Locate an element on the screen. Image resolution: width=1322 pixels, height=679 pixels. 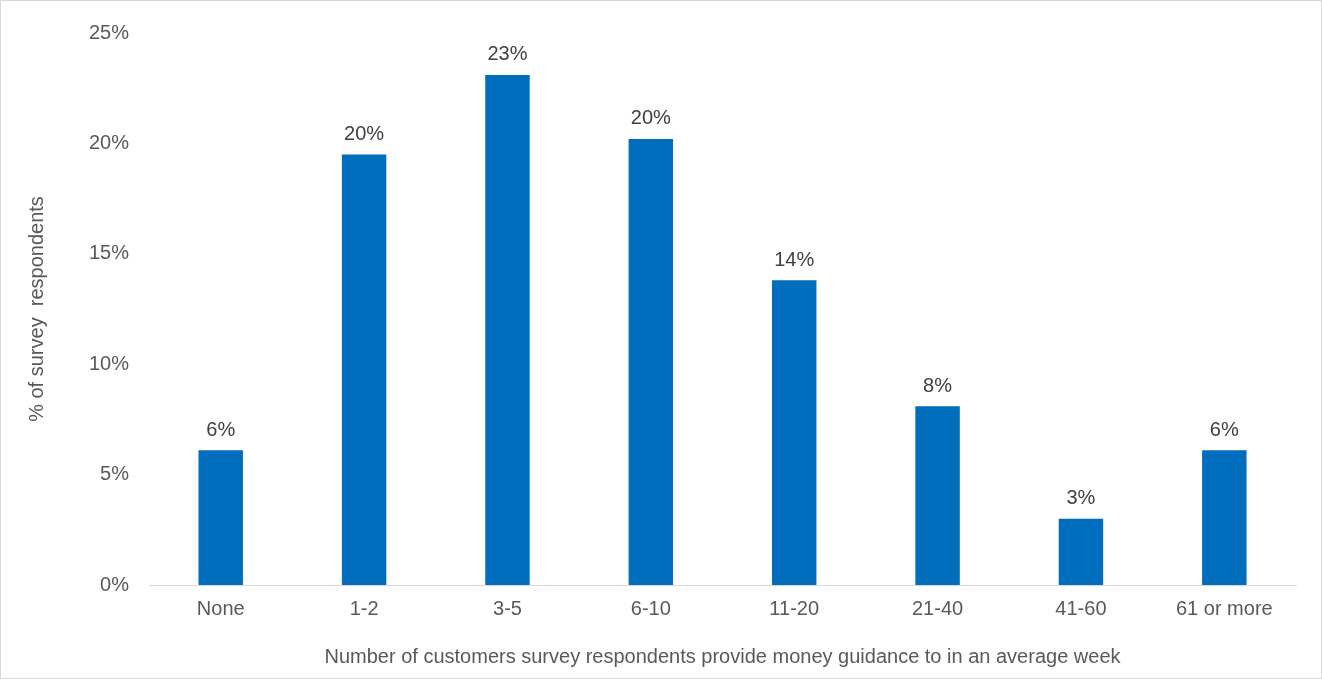
data-label: 14% is located at coordinates (794, 258).